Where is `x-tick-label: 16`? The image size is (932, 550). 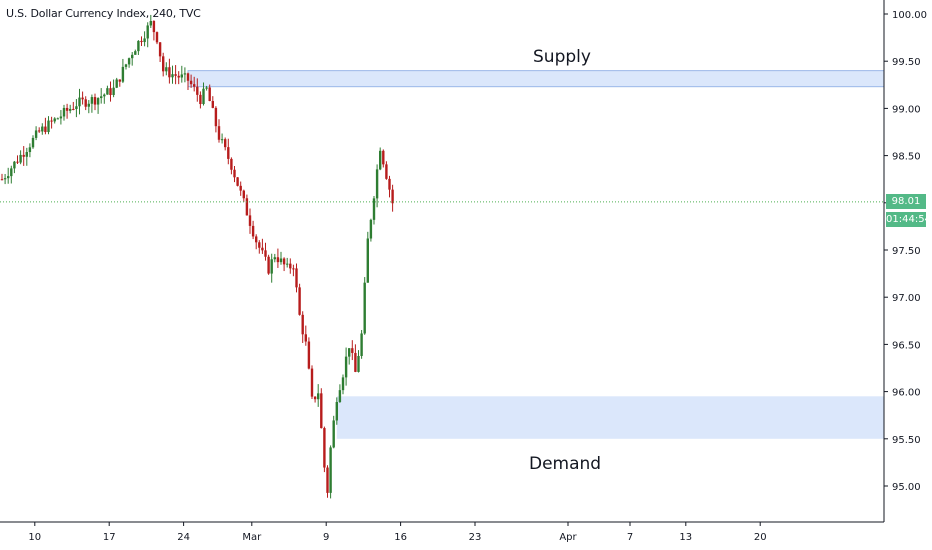
x-tick-label: 16 is located at coordinates (400, 537).